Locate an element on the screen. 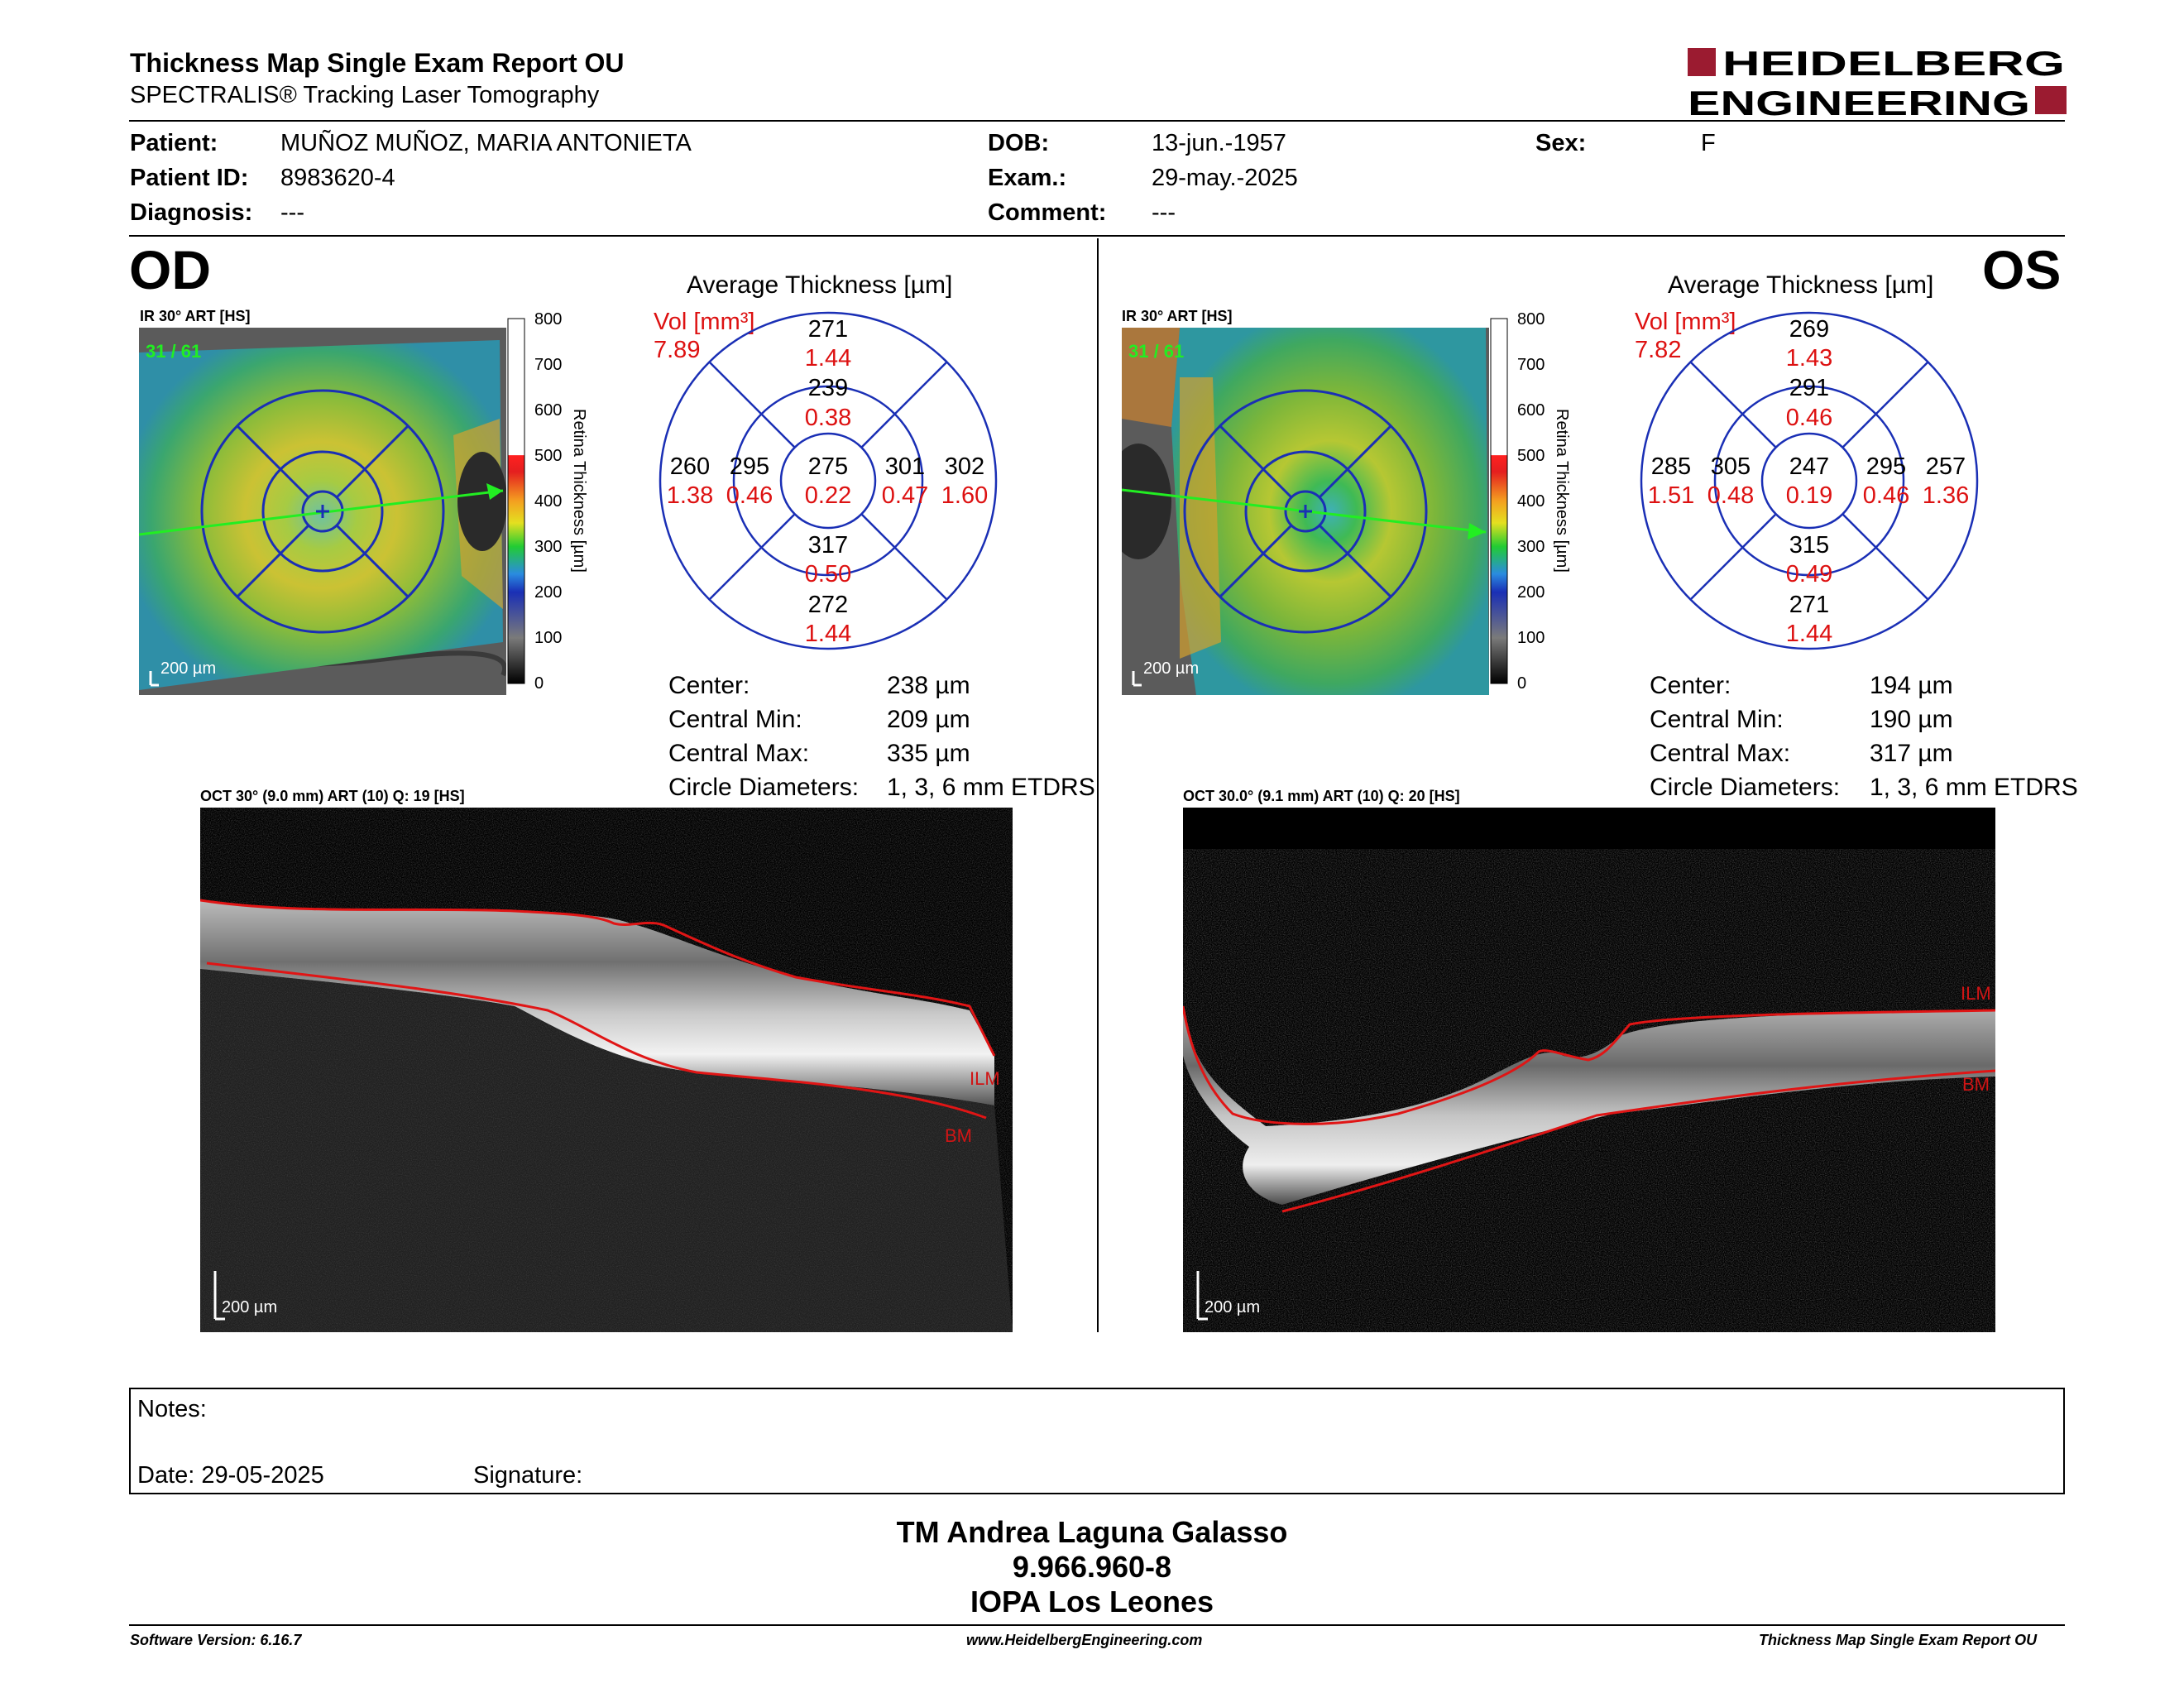  os-inner-bottom-volume: 0.49 is located at coordinates (1809, 574).